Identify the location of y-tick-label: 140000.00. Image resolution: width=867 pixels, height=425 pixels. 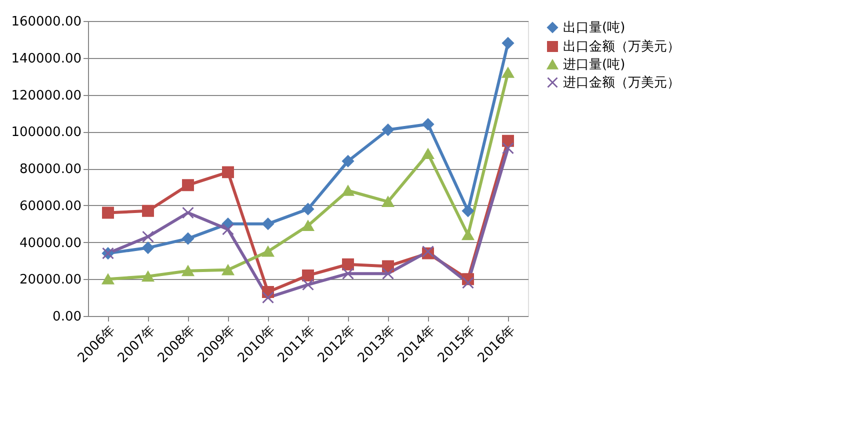
(46, 58).